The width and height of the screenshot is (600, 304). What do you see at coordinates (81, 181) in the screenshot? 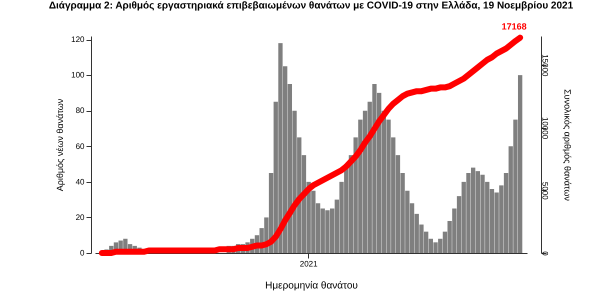
I see `y-tick-label: 40` at bounding box center [81, 181].